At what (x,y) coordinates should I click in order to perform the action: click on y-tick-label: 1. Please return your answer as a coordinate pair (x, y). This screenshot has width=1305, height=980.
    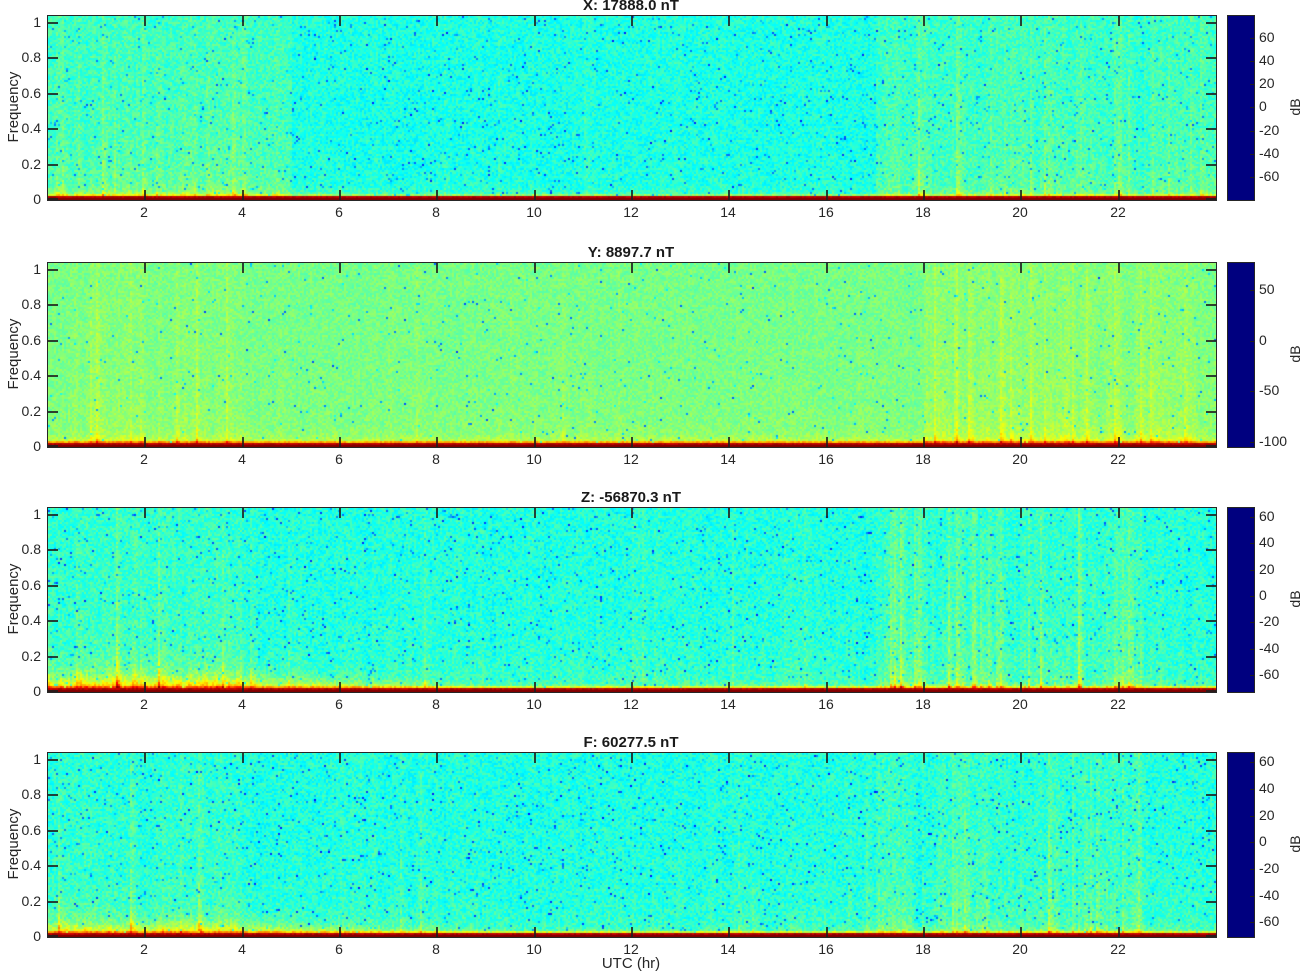
    Looking at the image, I should click on (37, 22).